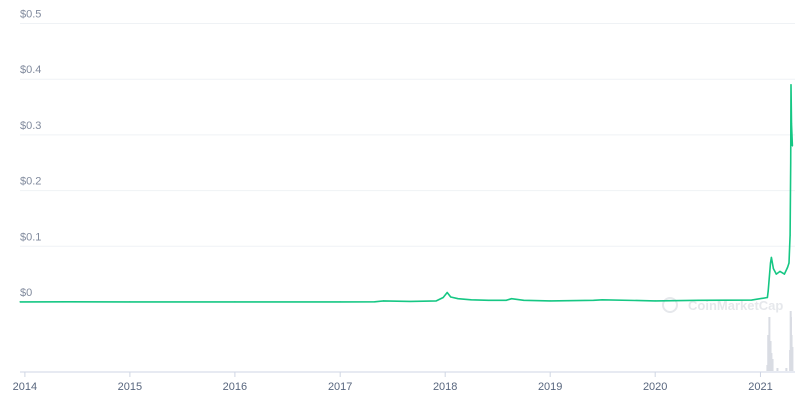 The image size is (800, 402). I want to click on y-tick-label: $0.4, so click(30, 70).